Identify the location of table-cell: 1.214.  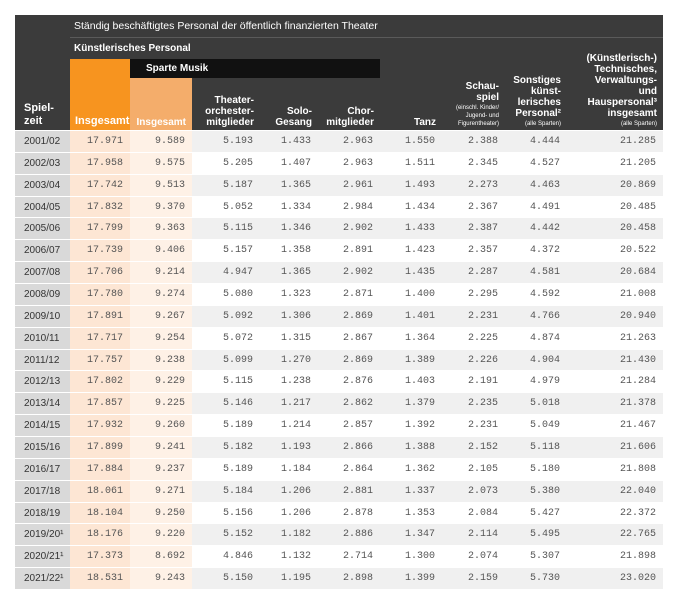
(295, 426).